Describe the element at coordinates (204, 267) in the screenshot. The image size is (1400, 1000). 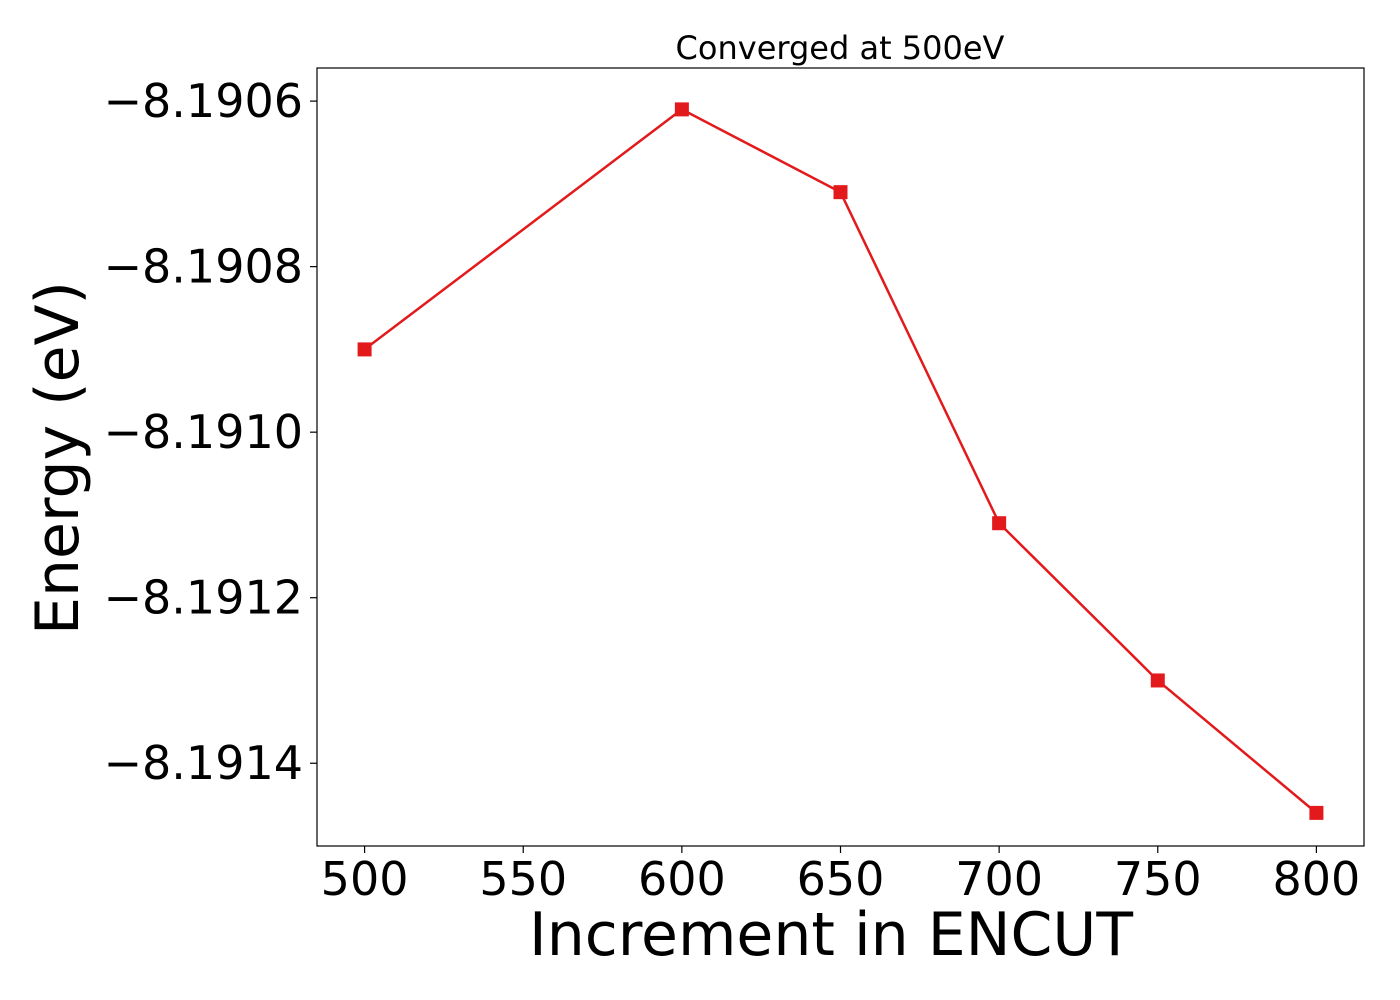
I see `y-tick-label: −8.1908` at that location.